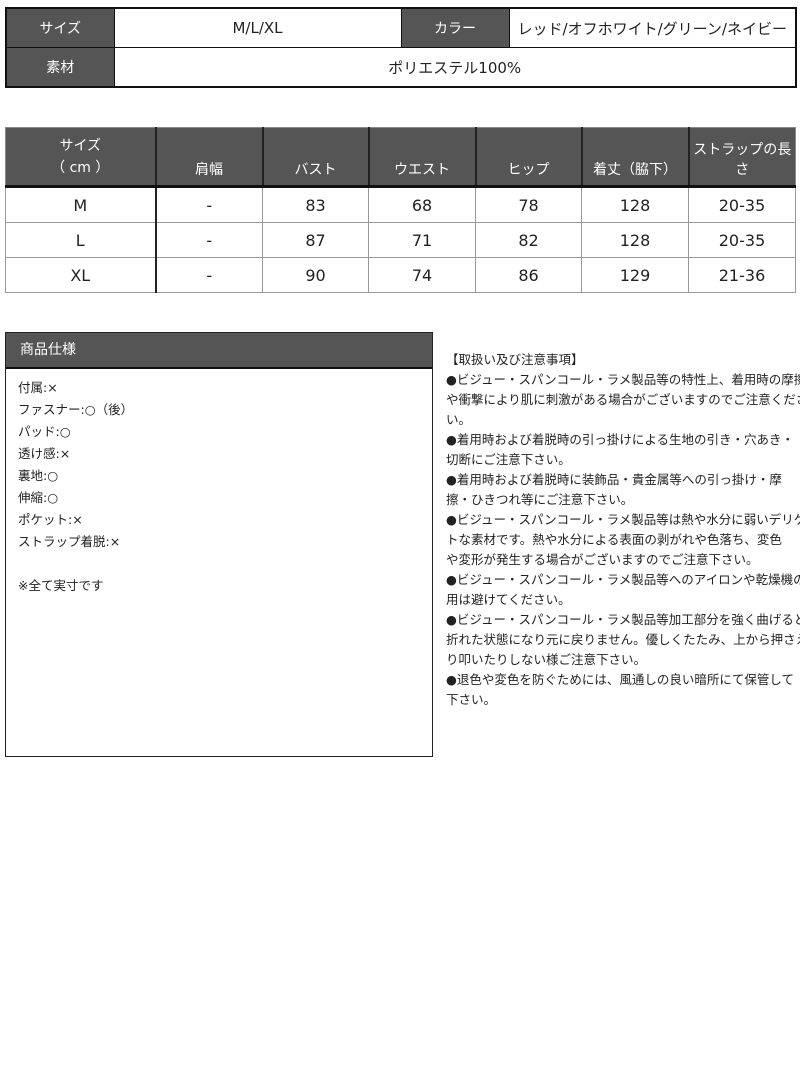  I want to click on notes-line: 擦・ひきつれ等にご注意下さい。, so click(540, 499).